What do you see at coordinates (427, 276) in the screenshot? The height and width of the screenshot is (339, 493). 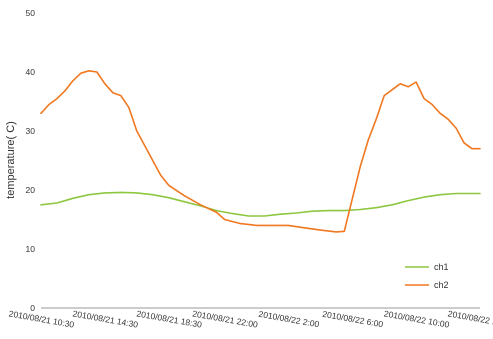 I see `legend: ch1 ch2` at bounding box center [427, 276].